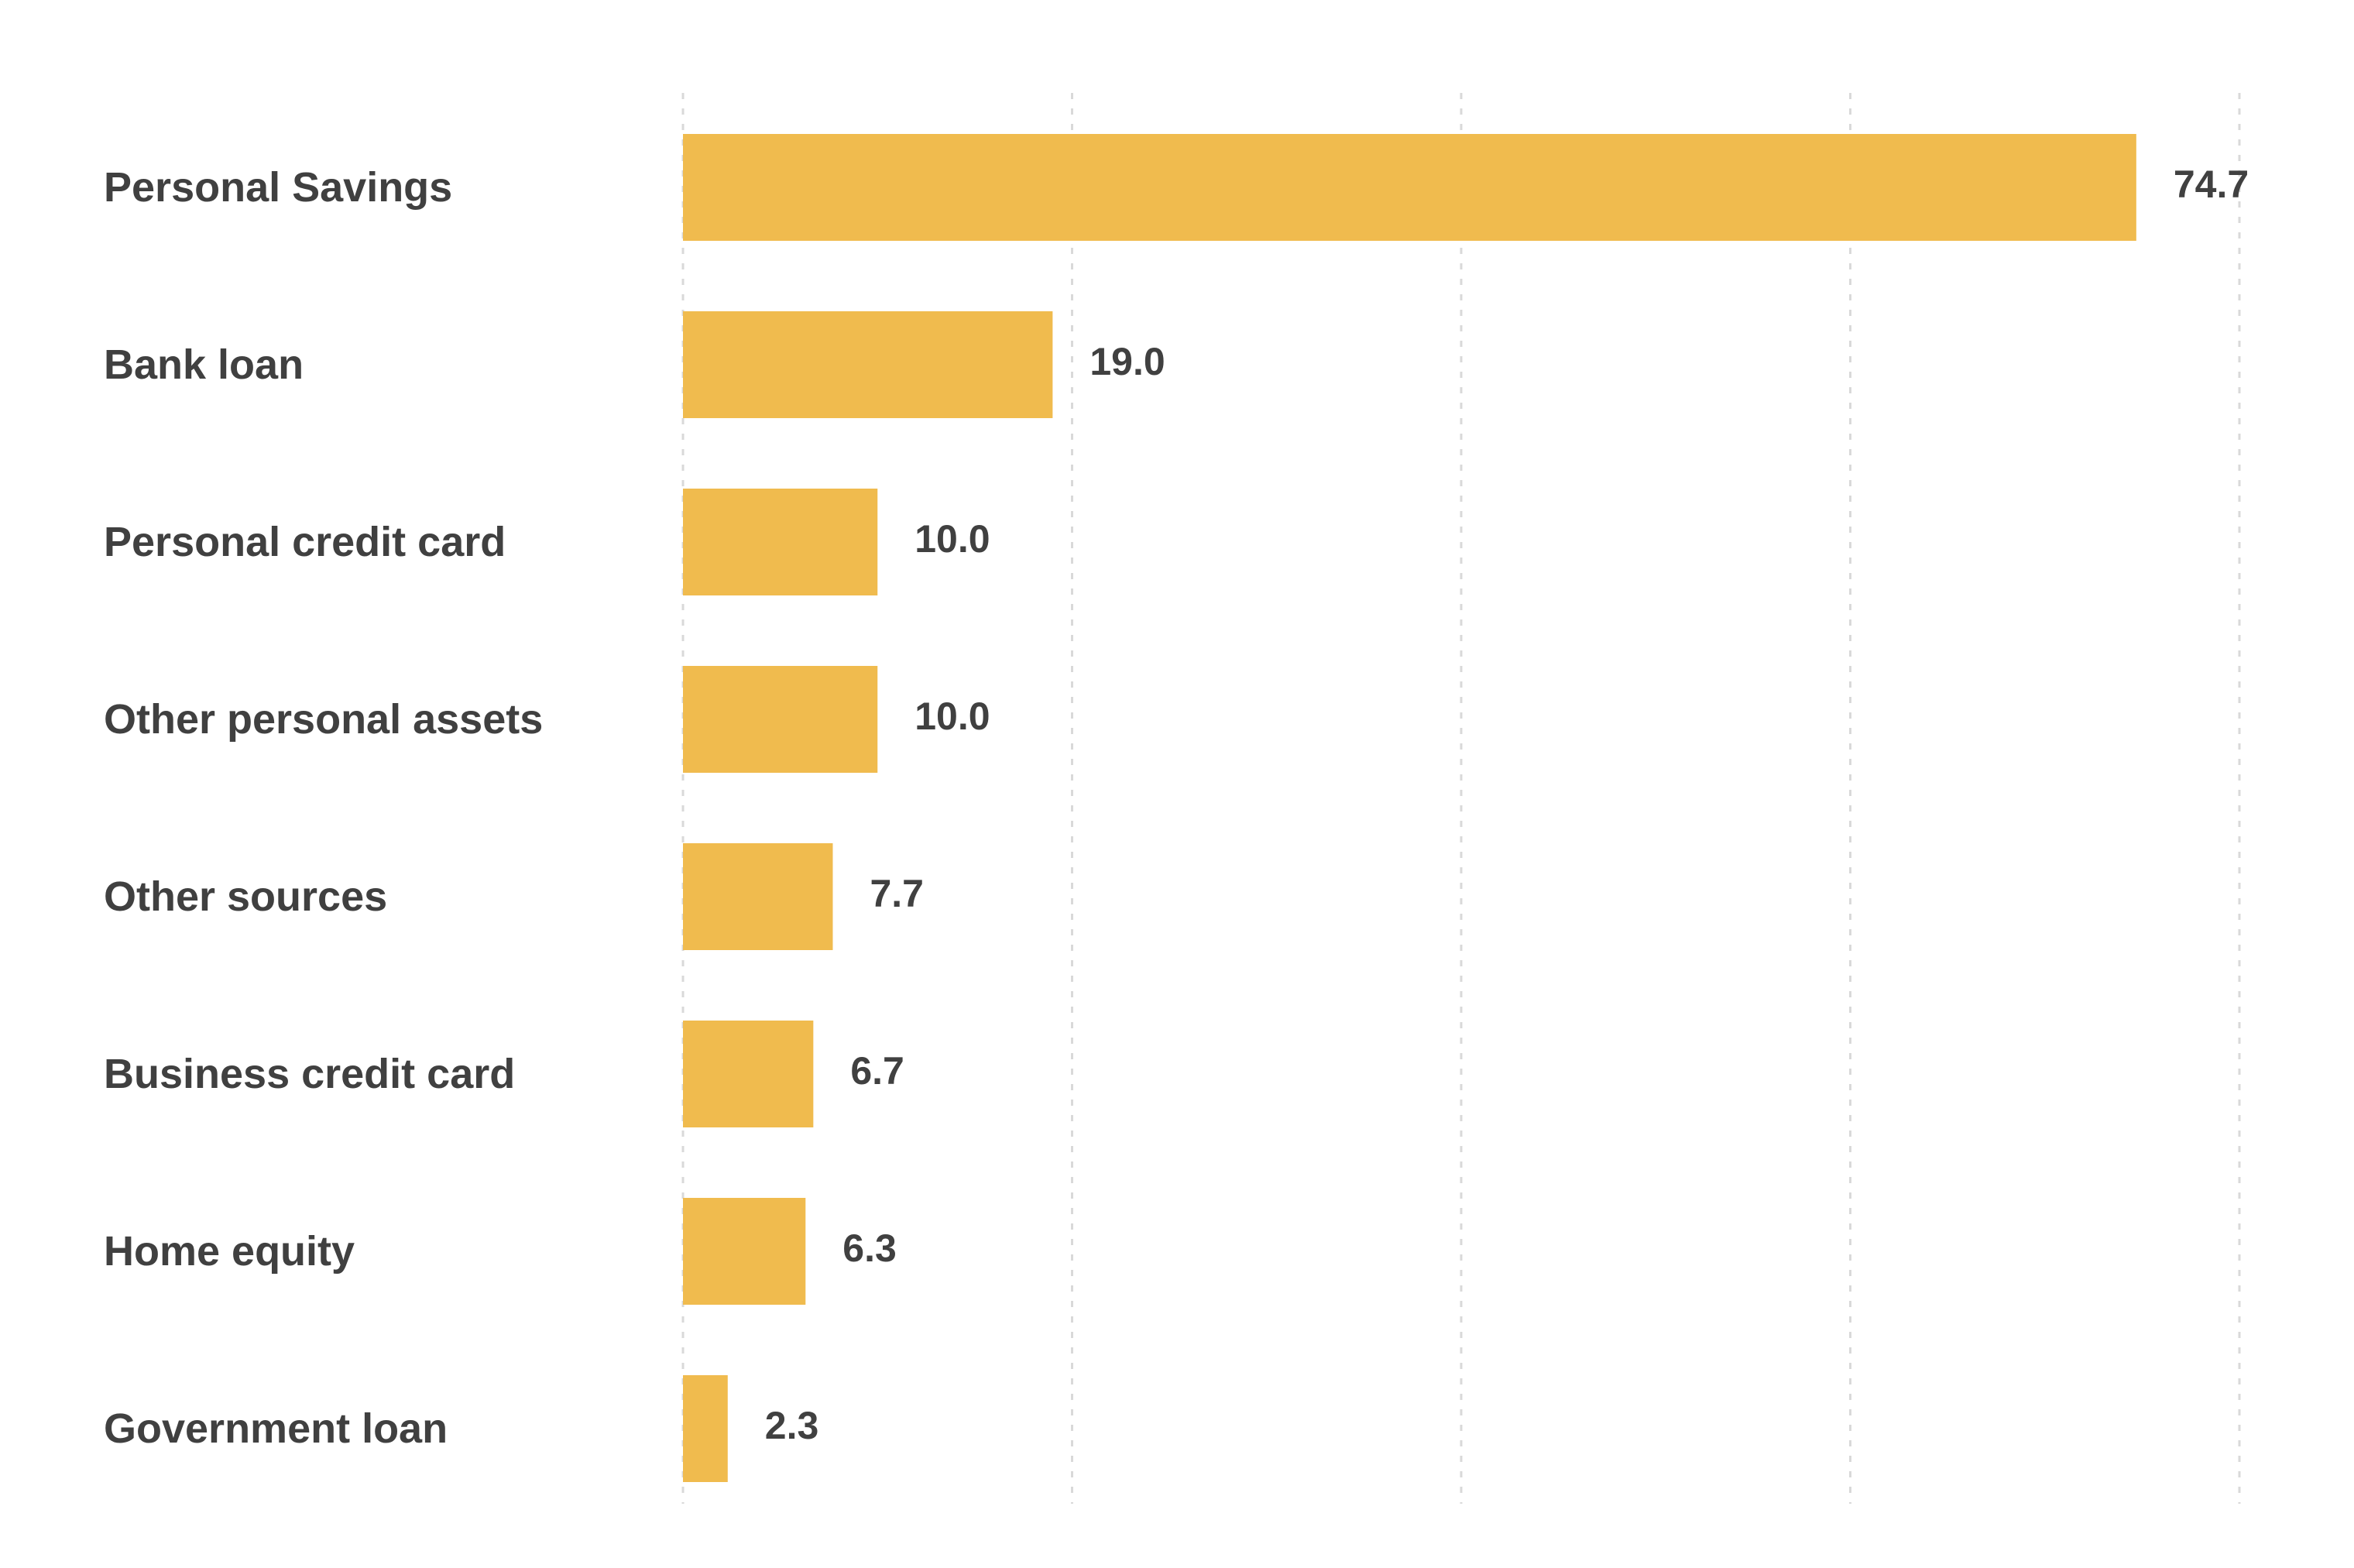 The height and width of the screenshot is (1568, 2354). What do you see at coordinates (1127, 361) in the screenshot?
I see `value-label-1: 19.0` at bounding box center [1127, 361].